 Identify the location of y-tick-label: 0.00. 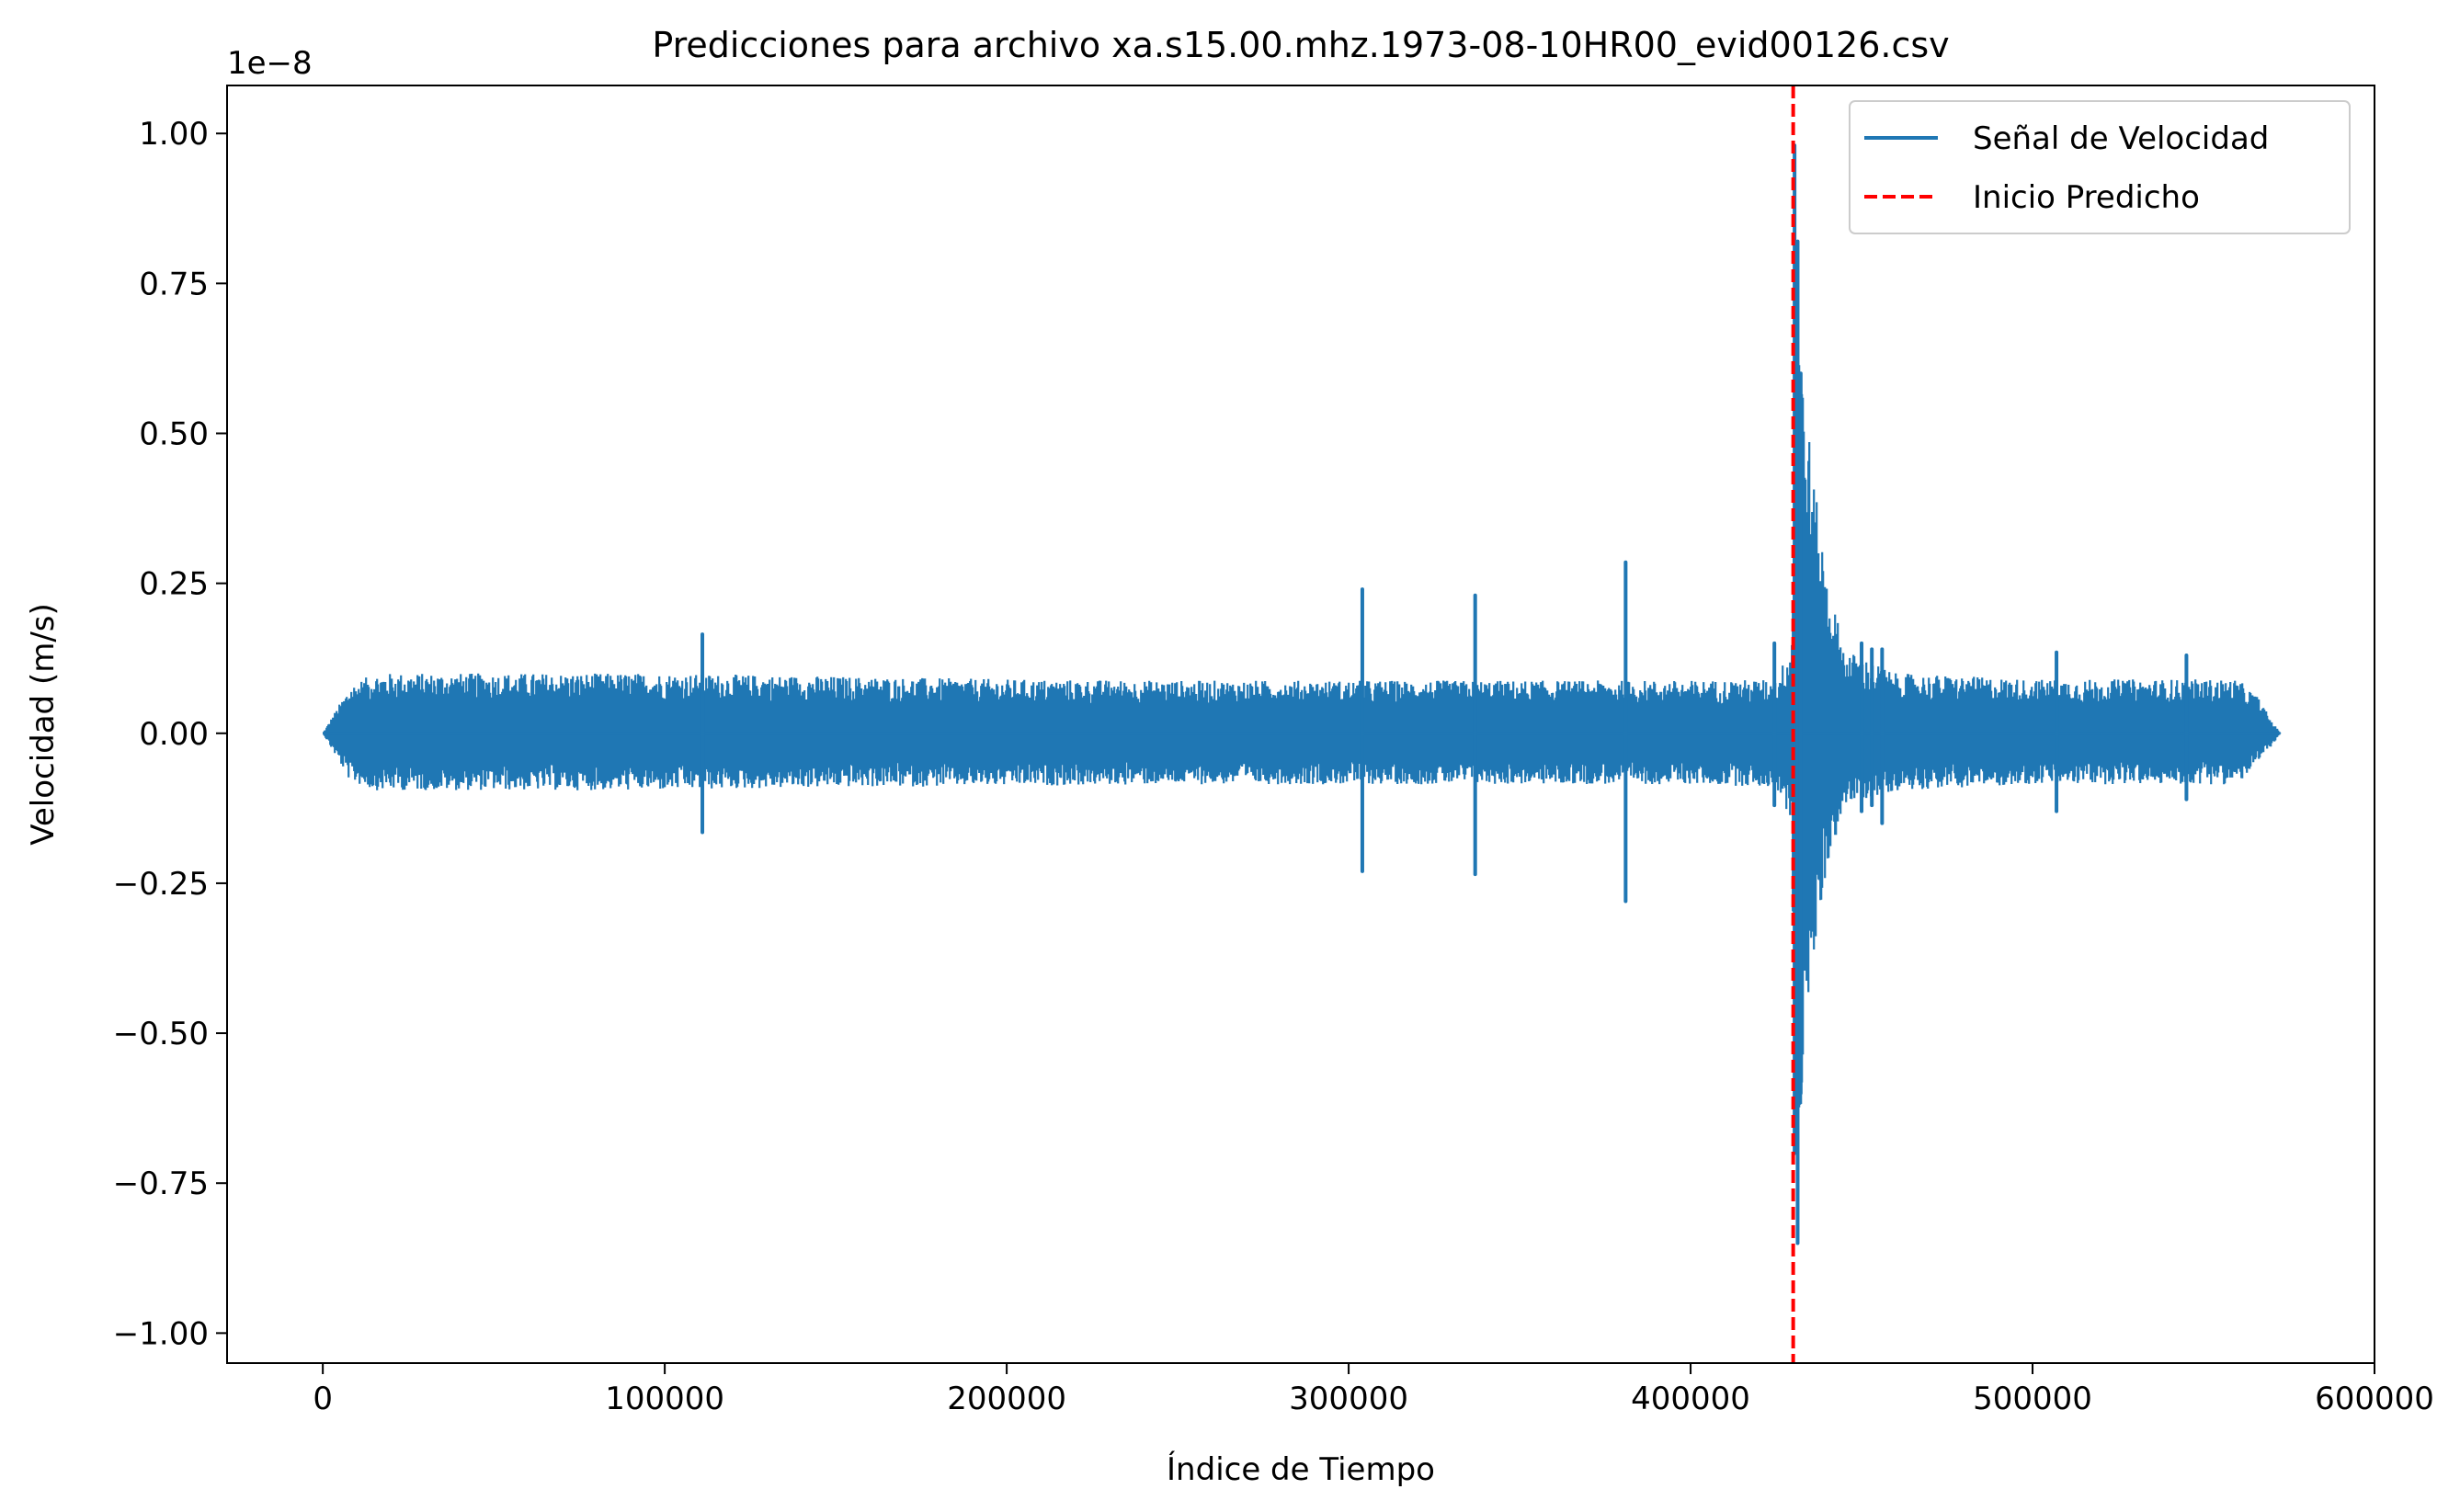
(174, 734).